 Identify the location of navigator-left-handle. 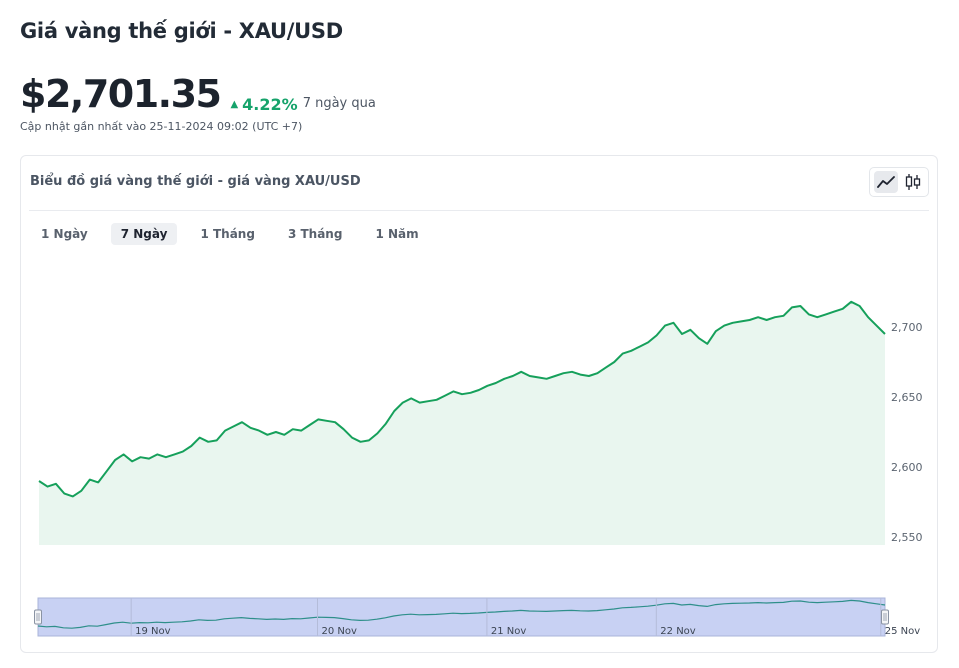
(38, 617).